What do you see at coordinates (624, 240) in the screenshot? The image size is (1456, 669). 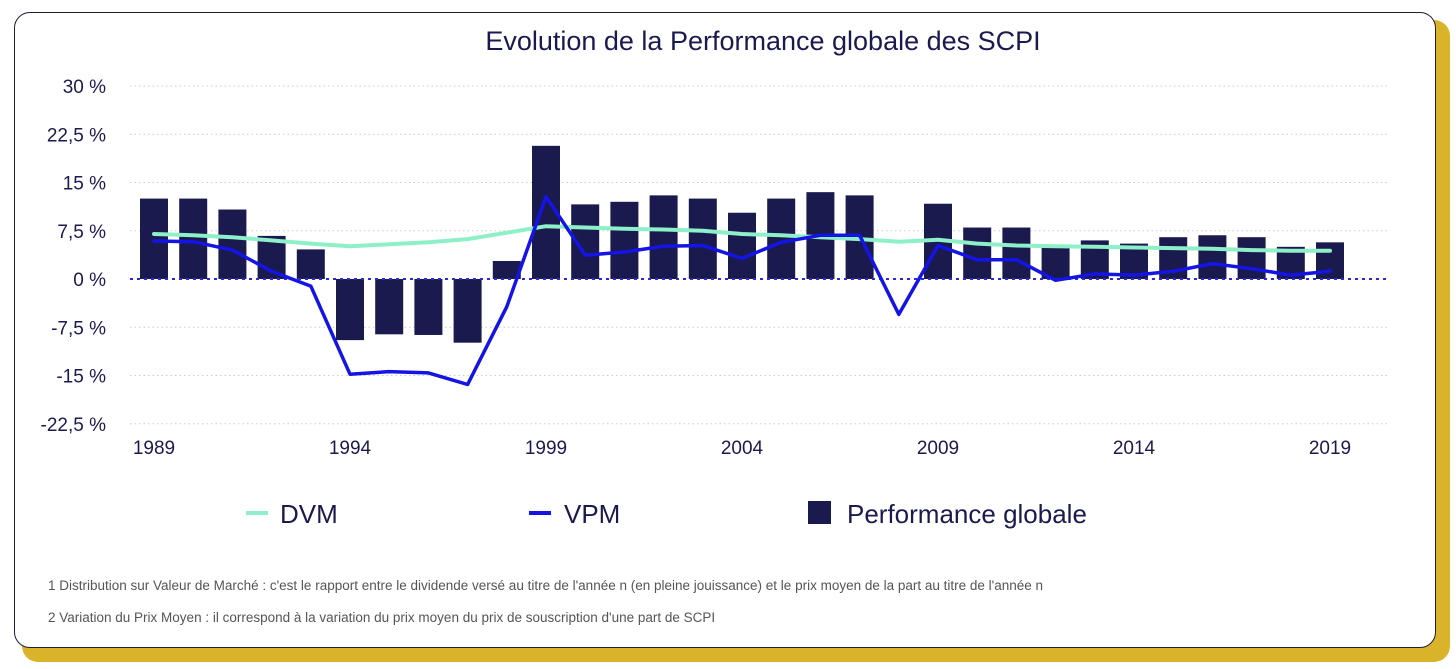 I see `bar-performance-2001` at bounding box center [624, 240].